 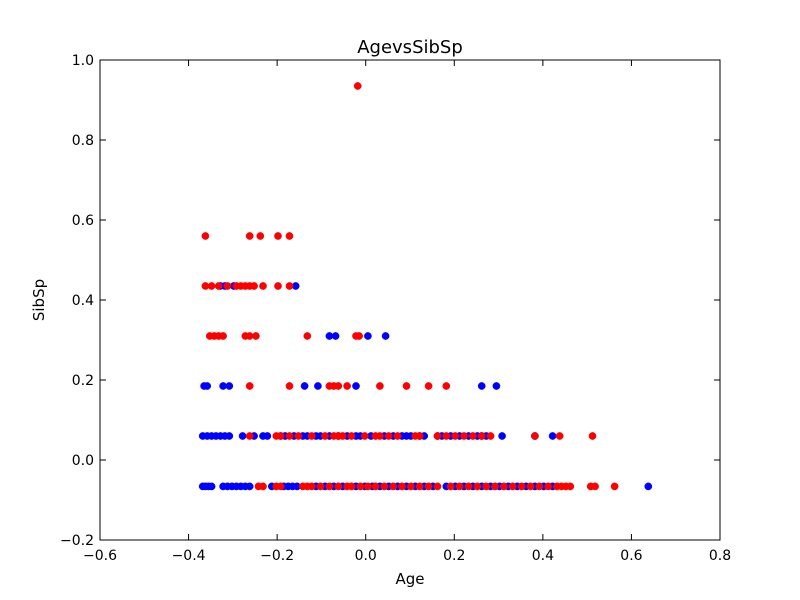 What do you see at coordinates (100, 556) in the screenshot?
I see `x-tick-label: −0.6` at bounding box center [100, 556].